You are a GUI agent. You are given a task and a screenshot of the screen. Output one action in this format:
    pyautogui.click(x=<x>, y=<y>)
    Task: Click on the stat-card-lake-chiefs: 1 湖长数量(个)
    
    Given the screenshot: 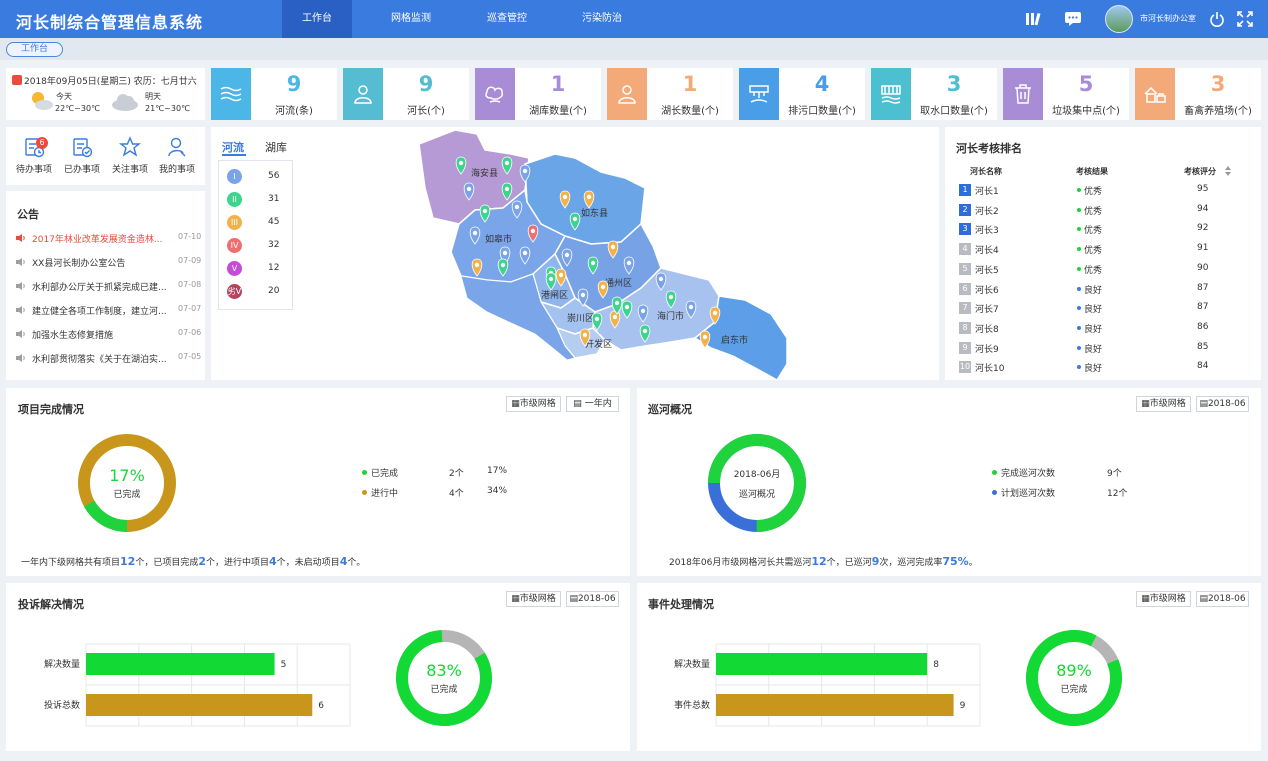 What is the action you would take?
    pyautogui.click(x=670, y=94)
    